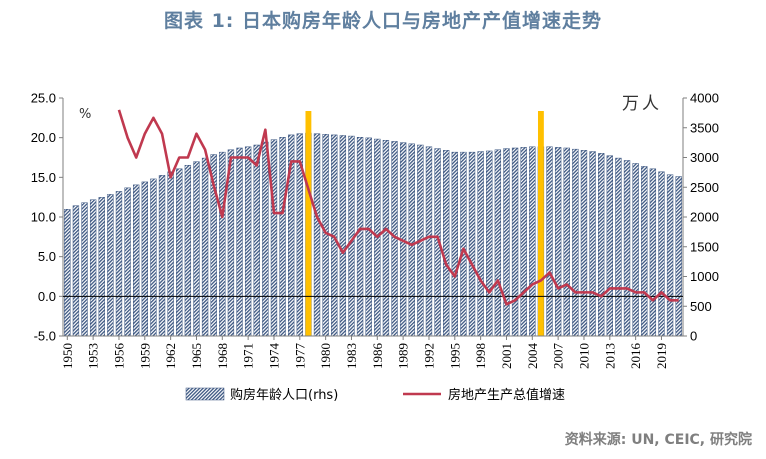 The width and height of the screenshot is (766, 459). What do you see at coordinates (480, 356) in the screenshot?
I see `x-tick-label: 1998` at bounding box center [480, 356].